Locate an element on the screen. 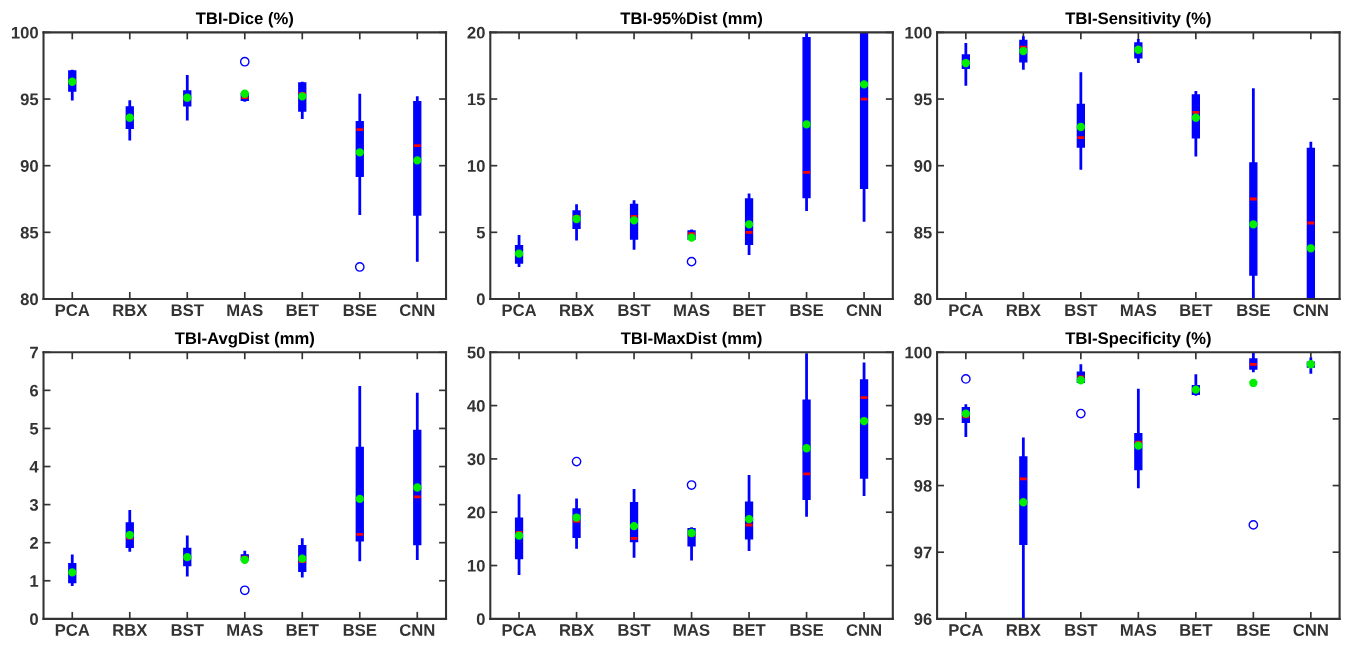 The image size is (1360, 648). chart-title: TBI-Sensitivity (%) is located at coordinates (1138, 19).